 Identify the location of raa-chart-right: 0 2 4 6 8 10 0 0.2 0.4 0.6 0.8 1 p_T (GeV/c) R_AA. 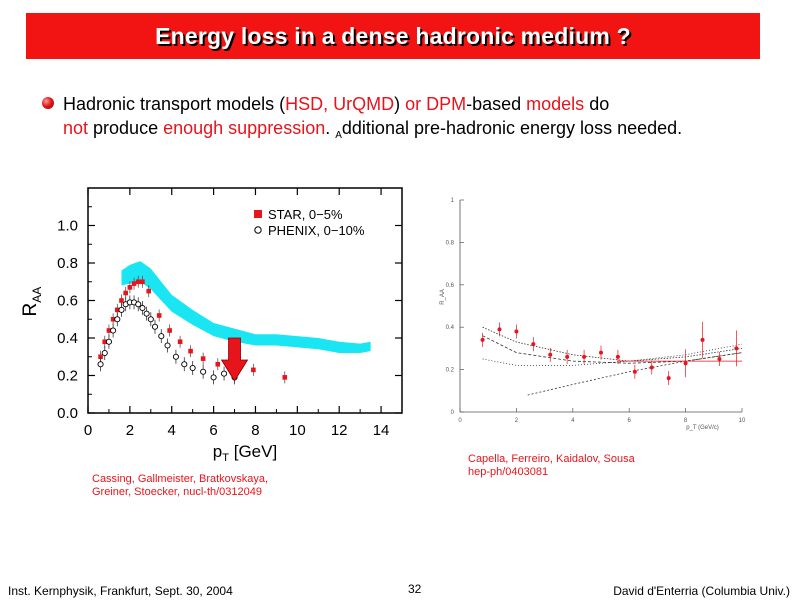
(593, 314).